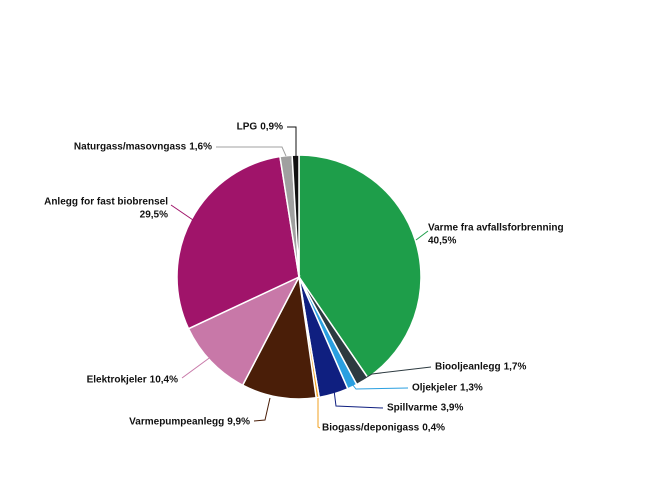 The width and height of the screenshot is (650, 500). What do you see at coordinates (238, 422) in the screenshot?
I see `data-label-value: 9,9%` at bounding box center [238, 422].